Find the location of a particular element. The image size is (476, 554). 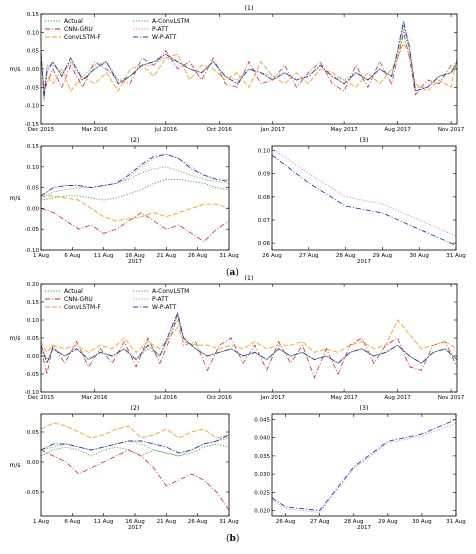

y-tick-label: 0.07 is located at coordinates (264, 221).